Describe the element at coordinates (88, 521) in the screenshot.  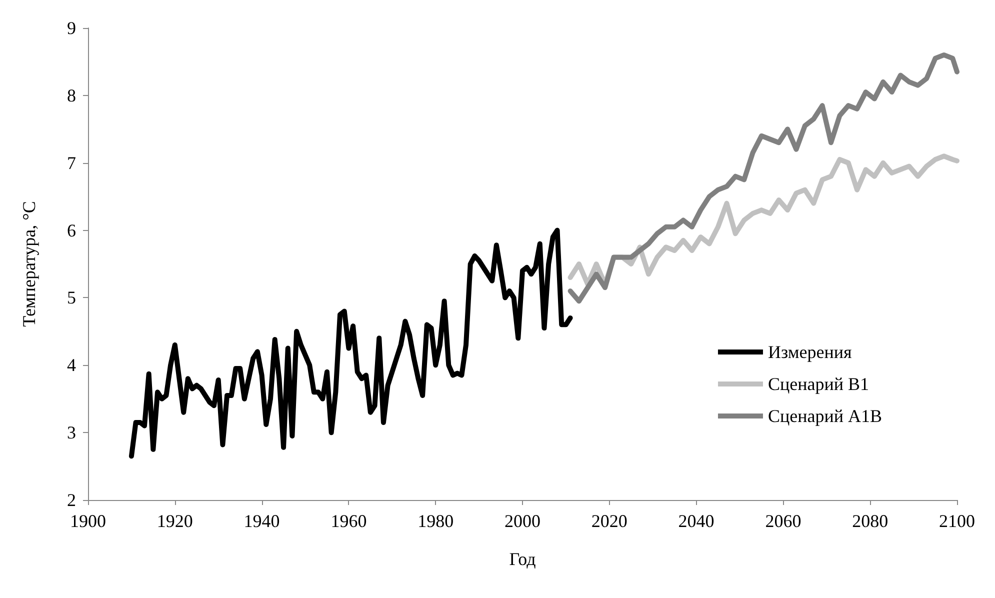
I see `x-tick-label: 1900` at that location.